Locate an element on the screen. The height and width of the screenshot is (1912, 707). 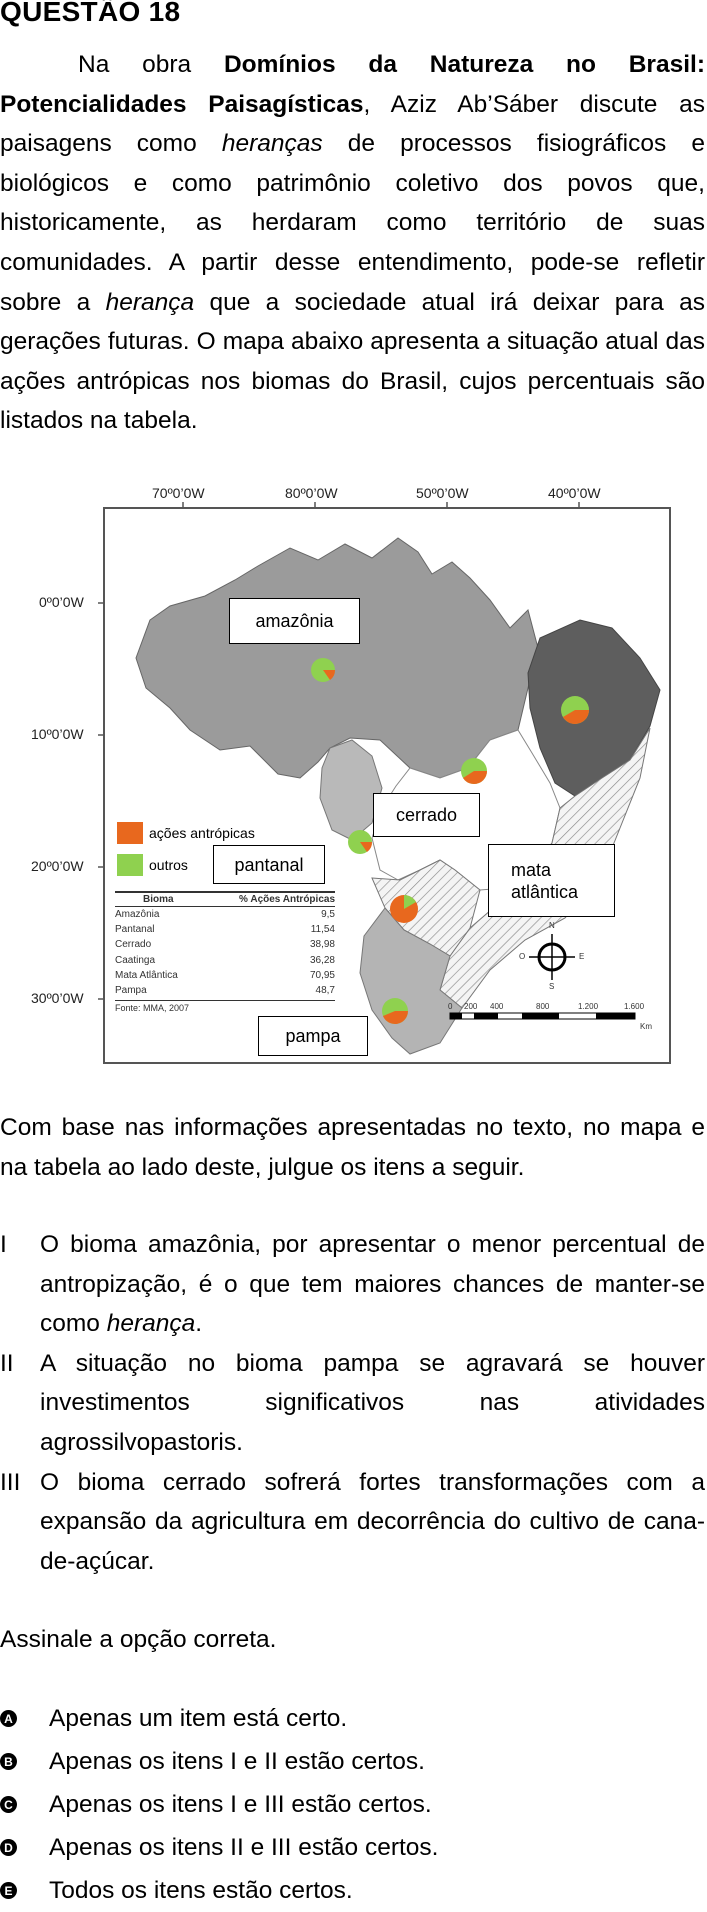
statement-number: III is located at coordinates (10, 1482).